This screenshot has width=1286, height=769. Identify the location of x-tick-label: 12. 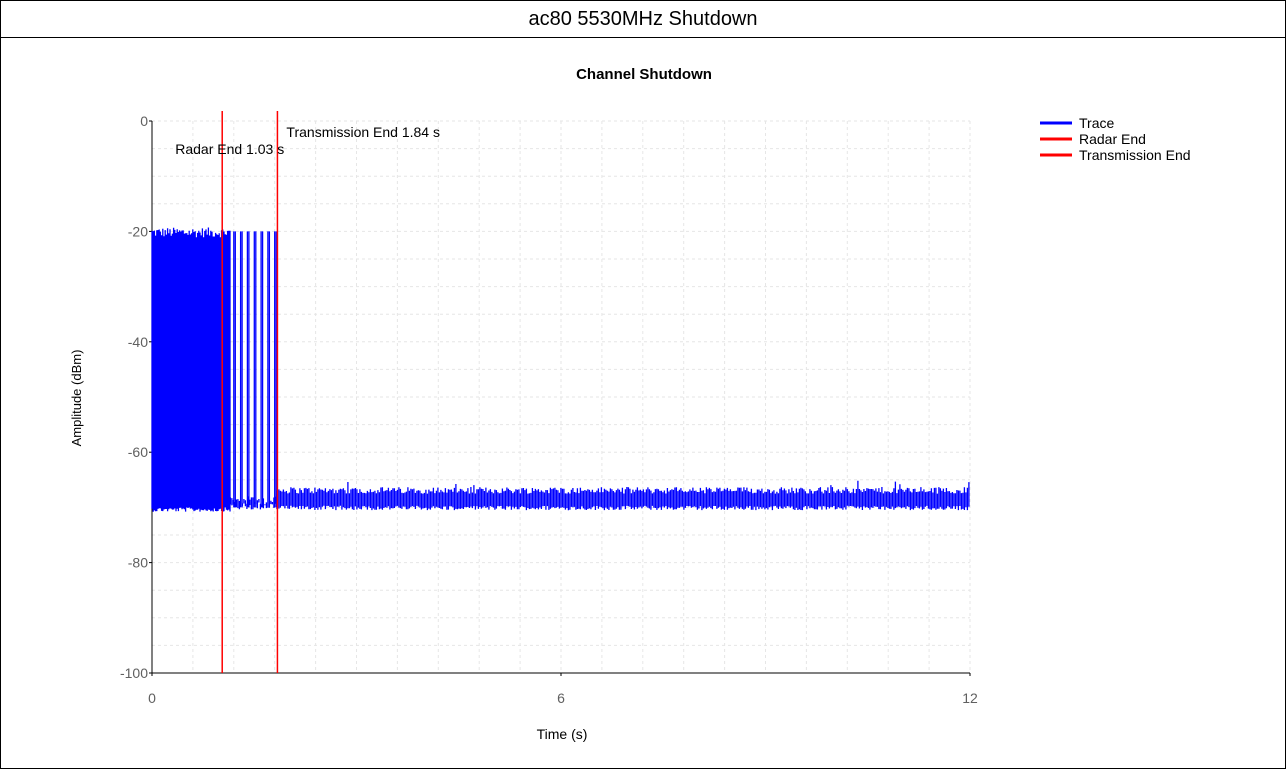
(970, 698).